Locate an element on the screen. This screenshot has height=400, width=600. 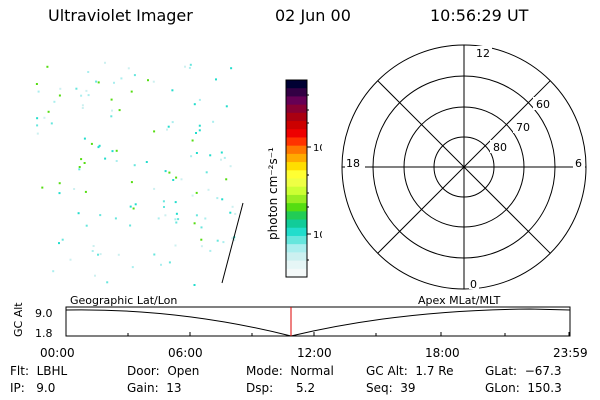
limb-line is located at coordinates (232, 243).